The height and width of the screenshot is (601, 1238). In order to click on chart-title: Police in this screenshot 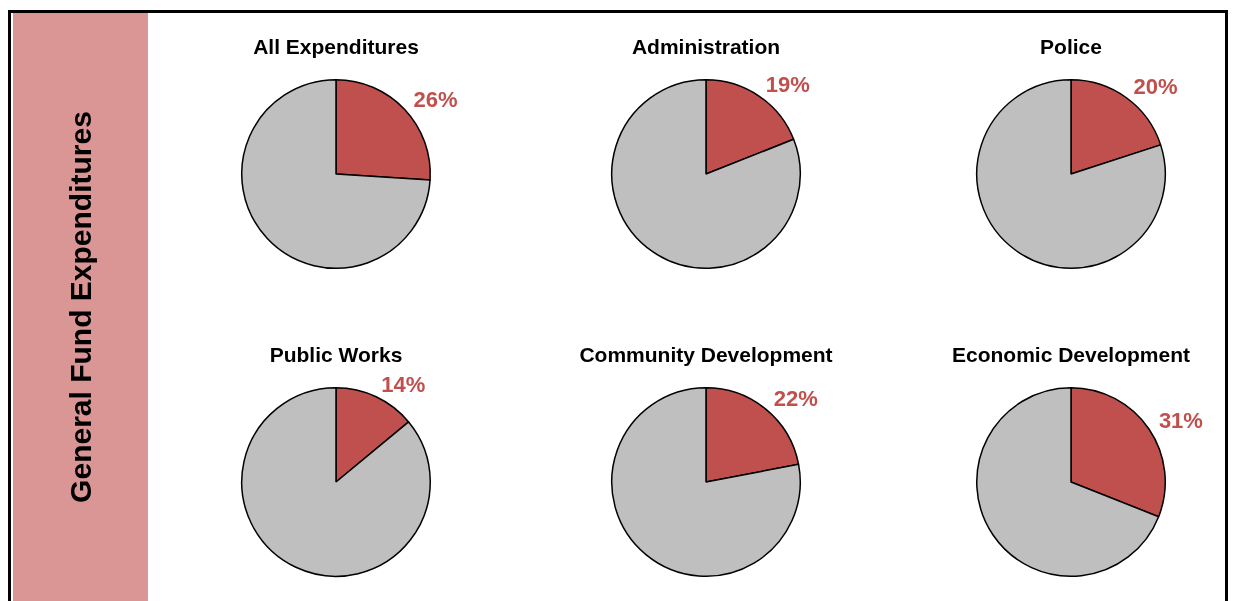, I will do `click(1071, 46)`.